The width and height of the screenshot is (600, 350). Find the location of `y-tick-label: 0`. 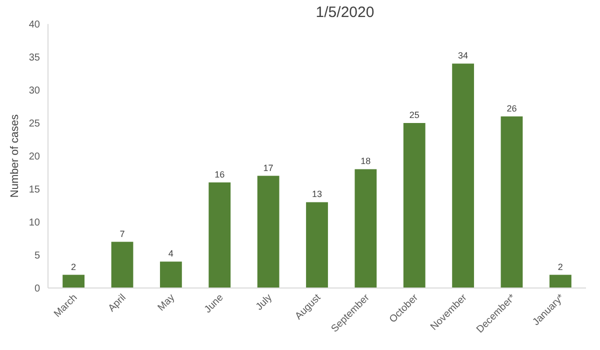

y-tick-label: 0 is located at coordinates (37, 289).